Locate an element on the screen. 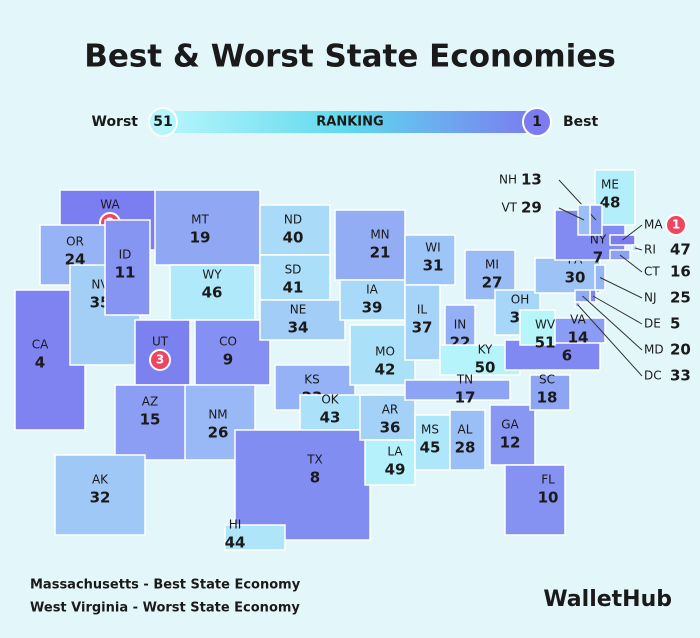 This screenshot has width=700, height=638. state-abbr: NJ is located at coordinates (650, 298).